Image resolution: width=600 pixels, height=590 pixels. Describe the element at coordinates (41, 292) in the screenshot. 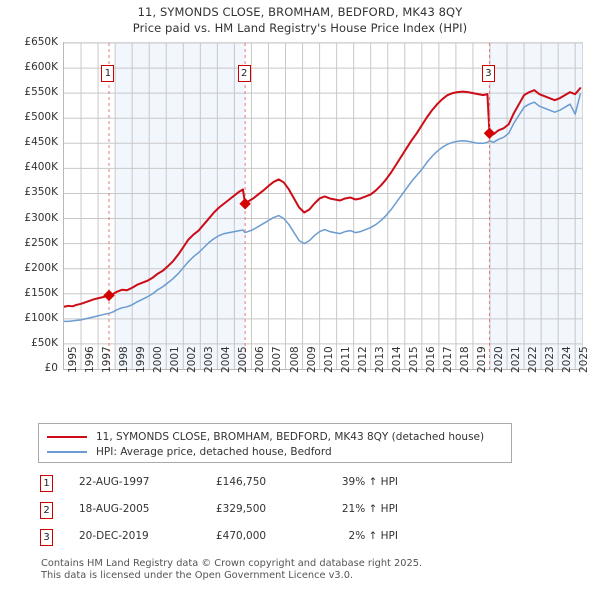

I see `y-tick-label: £150K` at that location.